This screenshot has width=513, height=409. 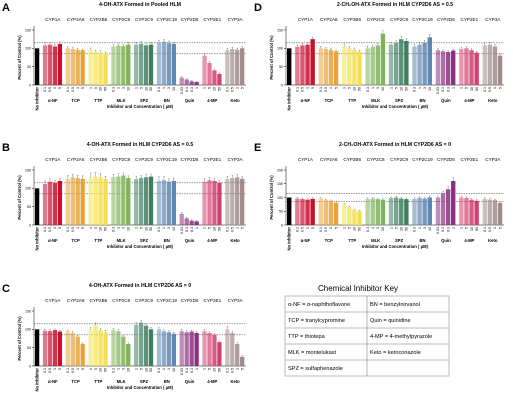 What do you see at coordinates (182, 230) in the screenshot?
I see `x-tick-label: 0.03` at bounding box center [182, 230].